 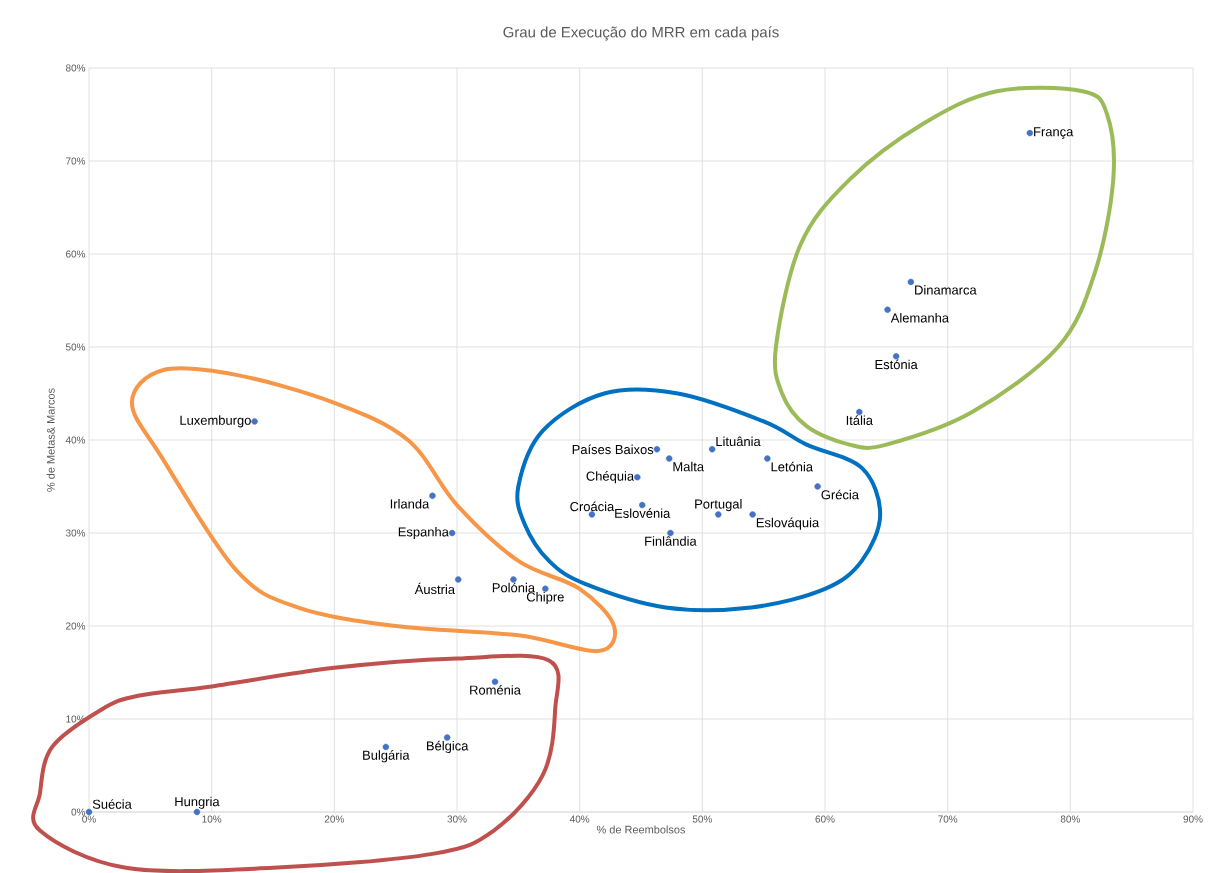 What do you see at coordinates (825, 819) in the screenshot?
I see `x-tick-label: 60%` at bounding box center [825, 819].